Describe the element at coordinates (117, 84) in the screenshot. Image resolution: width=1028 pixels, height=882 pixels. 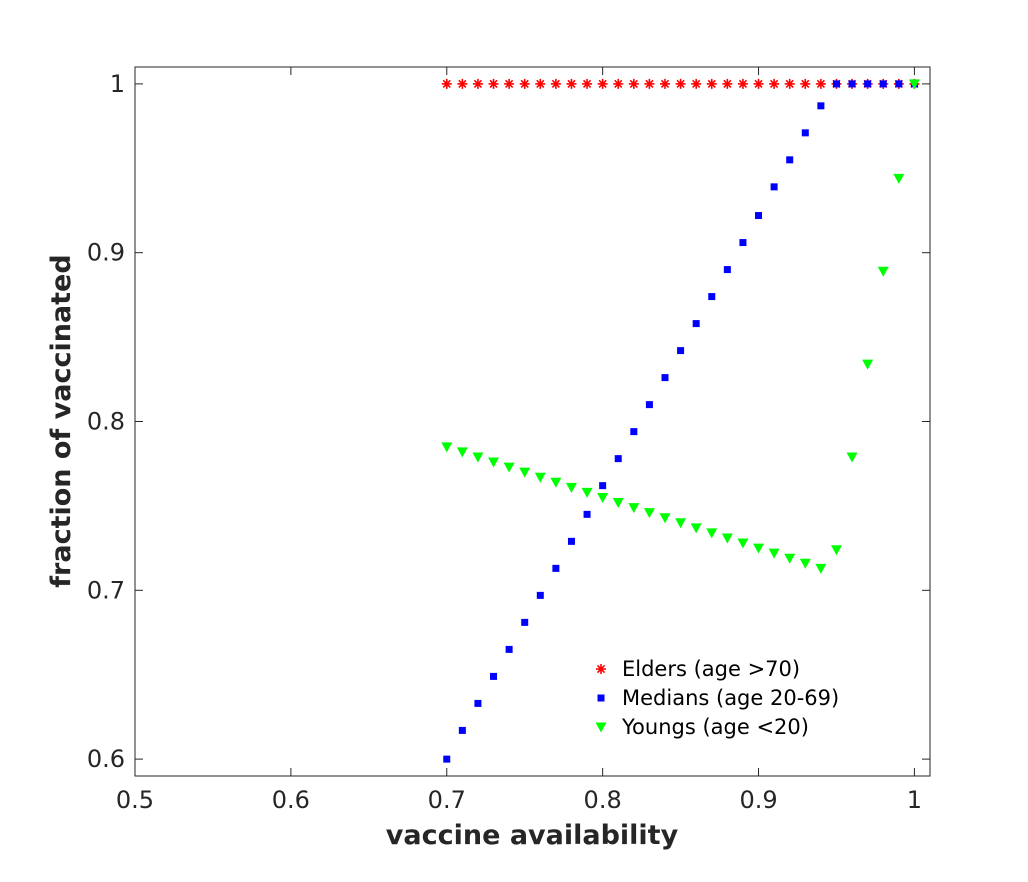
I see `y-tick-label: 1` at that location.